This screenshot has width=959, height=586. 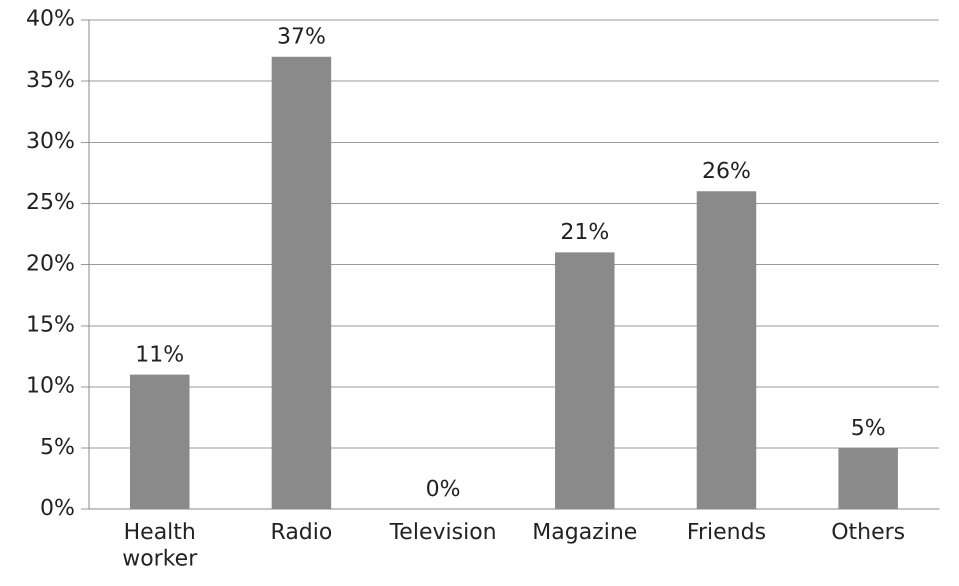 I want to click on x-tick-label: Friends, so click(x=726, y=533).